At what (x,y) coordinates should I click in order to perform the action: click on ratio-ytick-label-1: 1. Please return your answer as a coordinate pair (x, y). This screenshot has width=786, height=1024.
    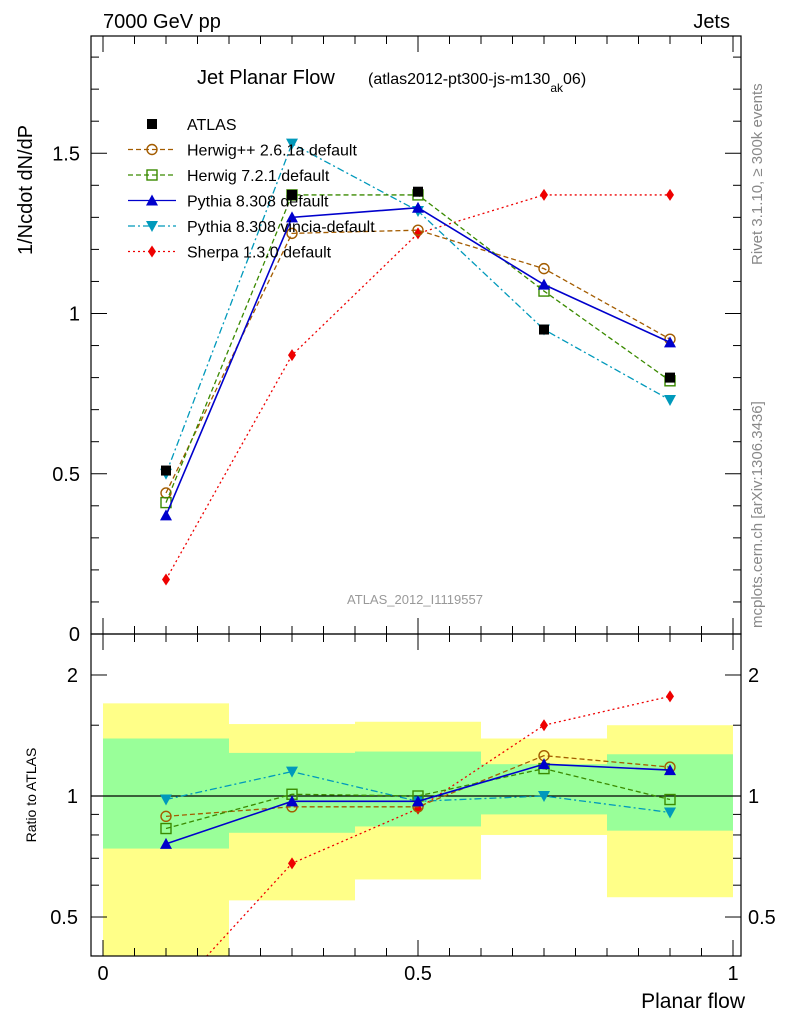
    Looking at the image, I should click on (72, 797).